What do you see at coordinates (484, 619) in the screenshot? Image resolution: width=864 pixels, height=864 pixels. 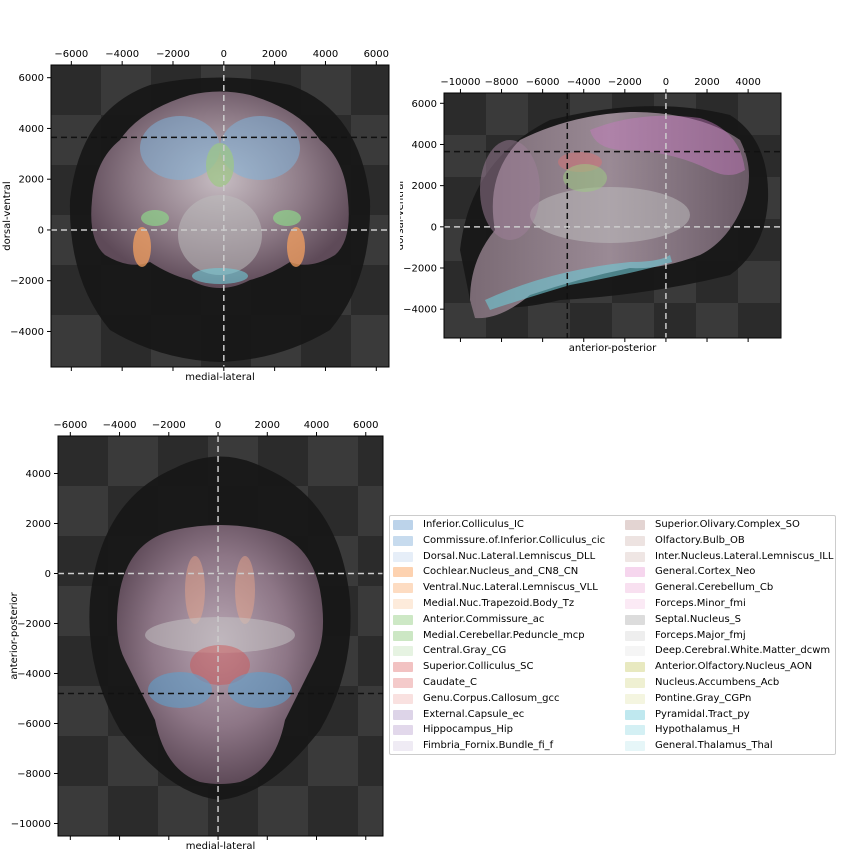 I see `legend-label: Anterior.Commissure_ac` at bounding box center [484, 619].